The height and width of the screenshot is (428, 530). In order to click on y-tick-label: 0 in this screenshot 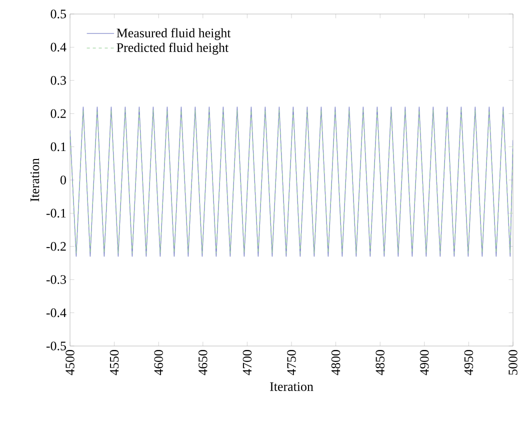, I will do `click(63, 180)`.